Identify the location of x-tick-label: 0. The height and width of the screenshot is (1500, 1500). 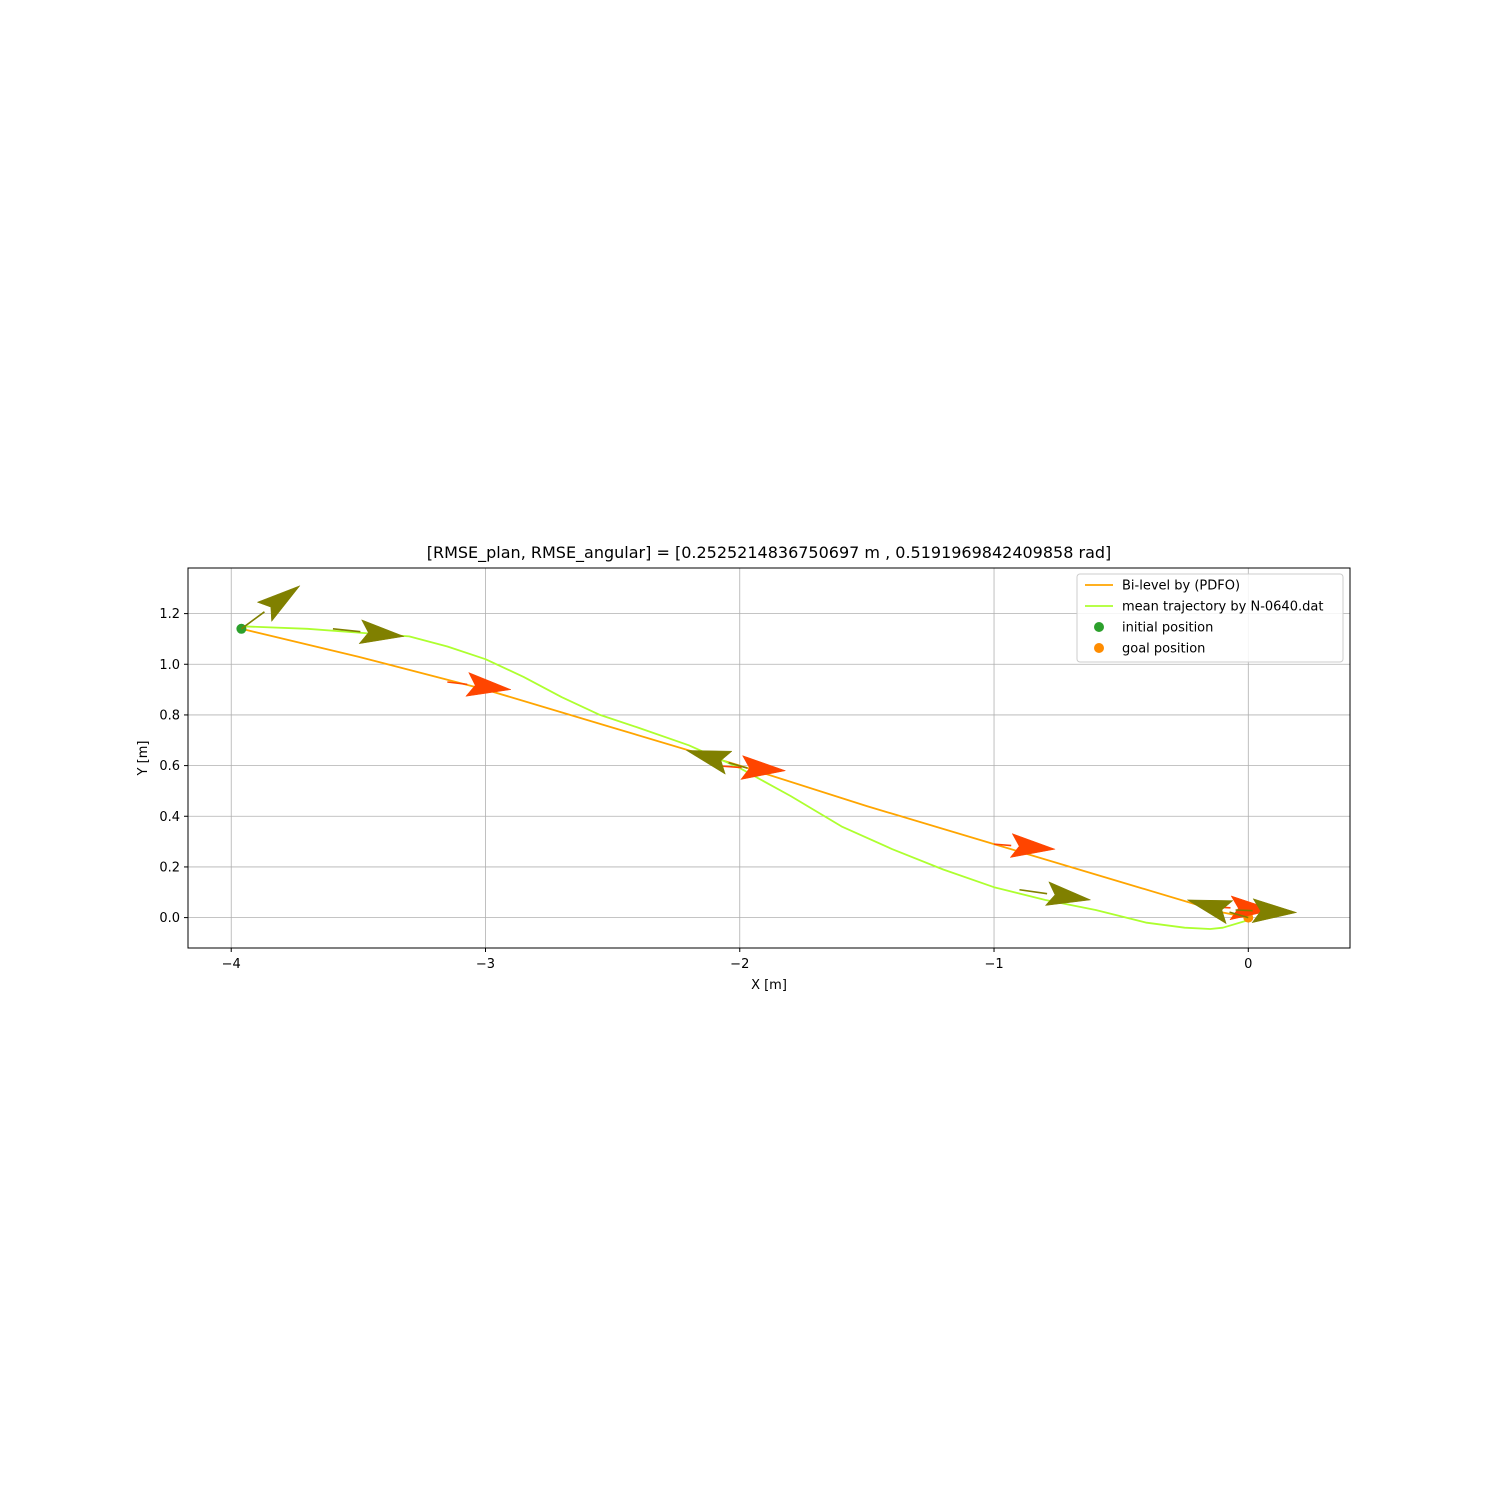
(1248, 964).